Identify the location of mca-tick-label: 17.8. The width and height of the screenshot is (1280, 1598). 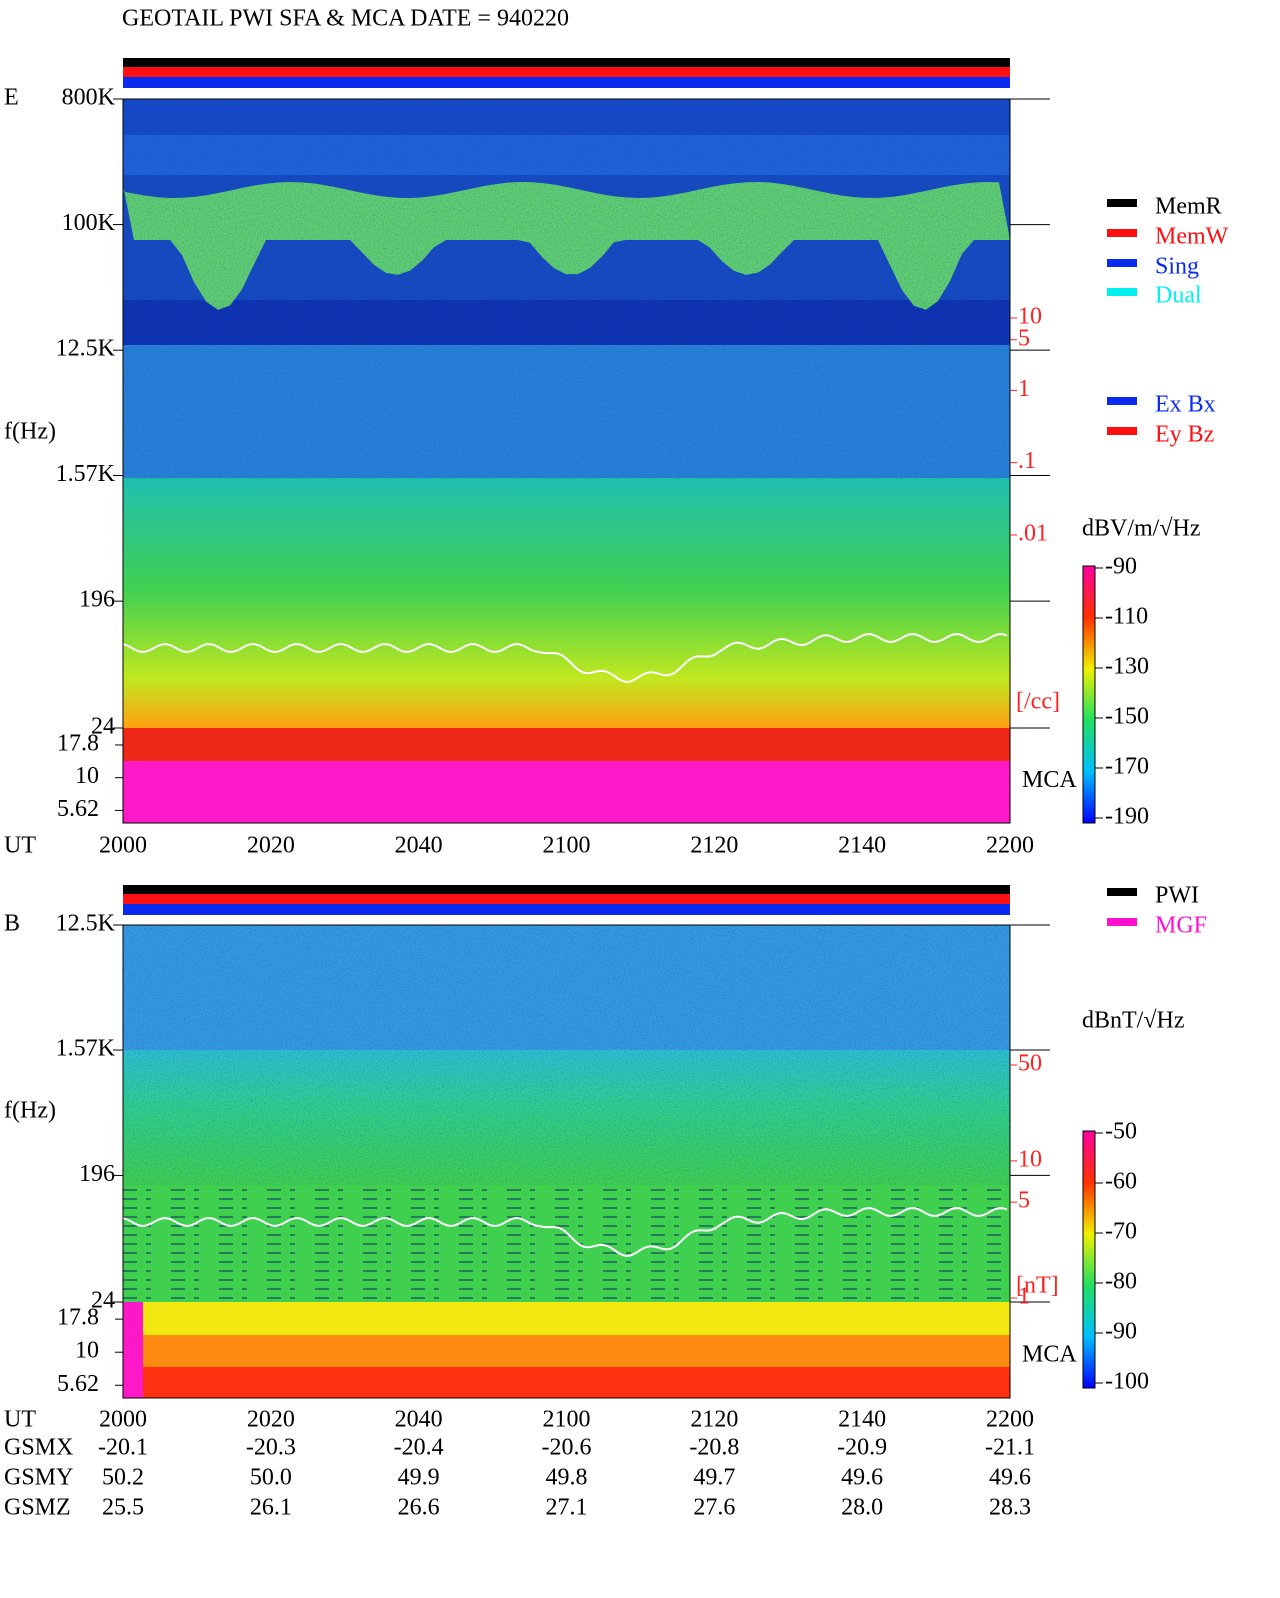
(78, 743).